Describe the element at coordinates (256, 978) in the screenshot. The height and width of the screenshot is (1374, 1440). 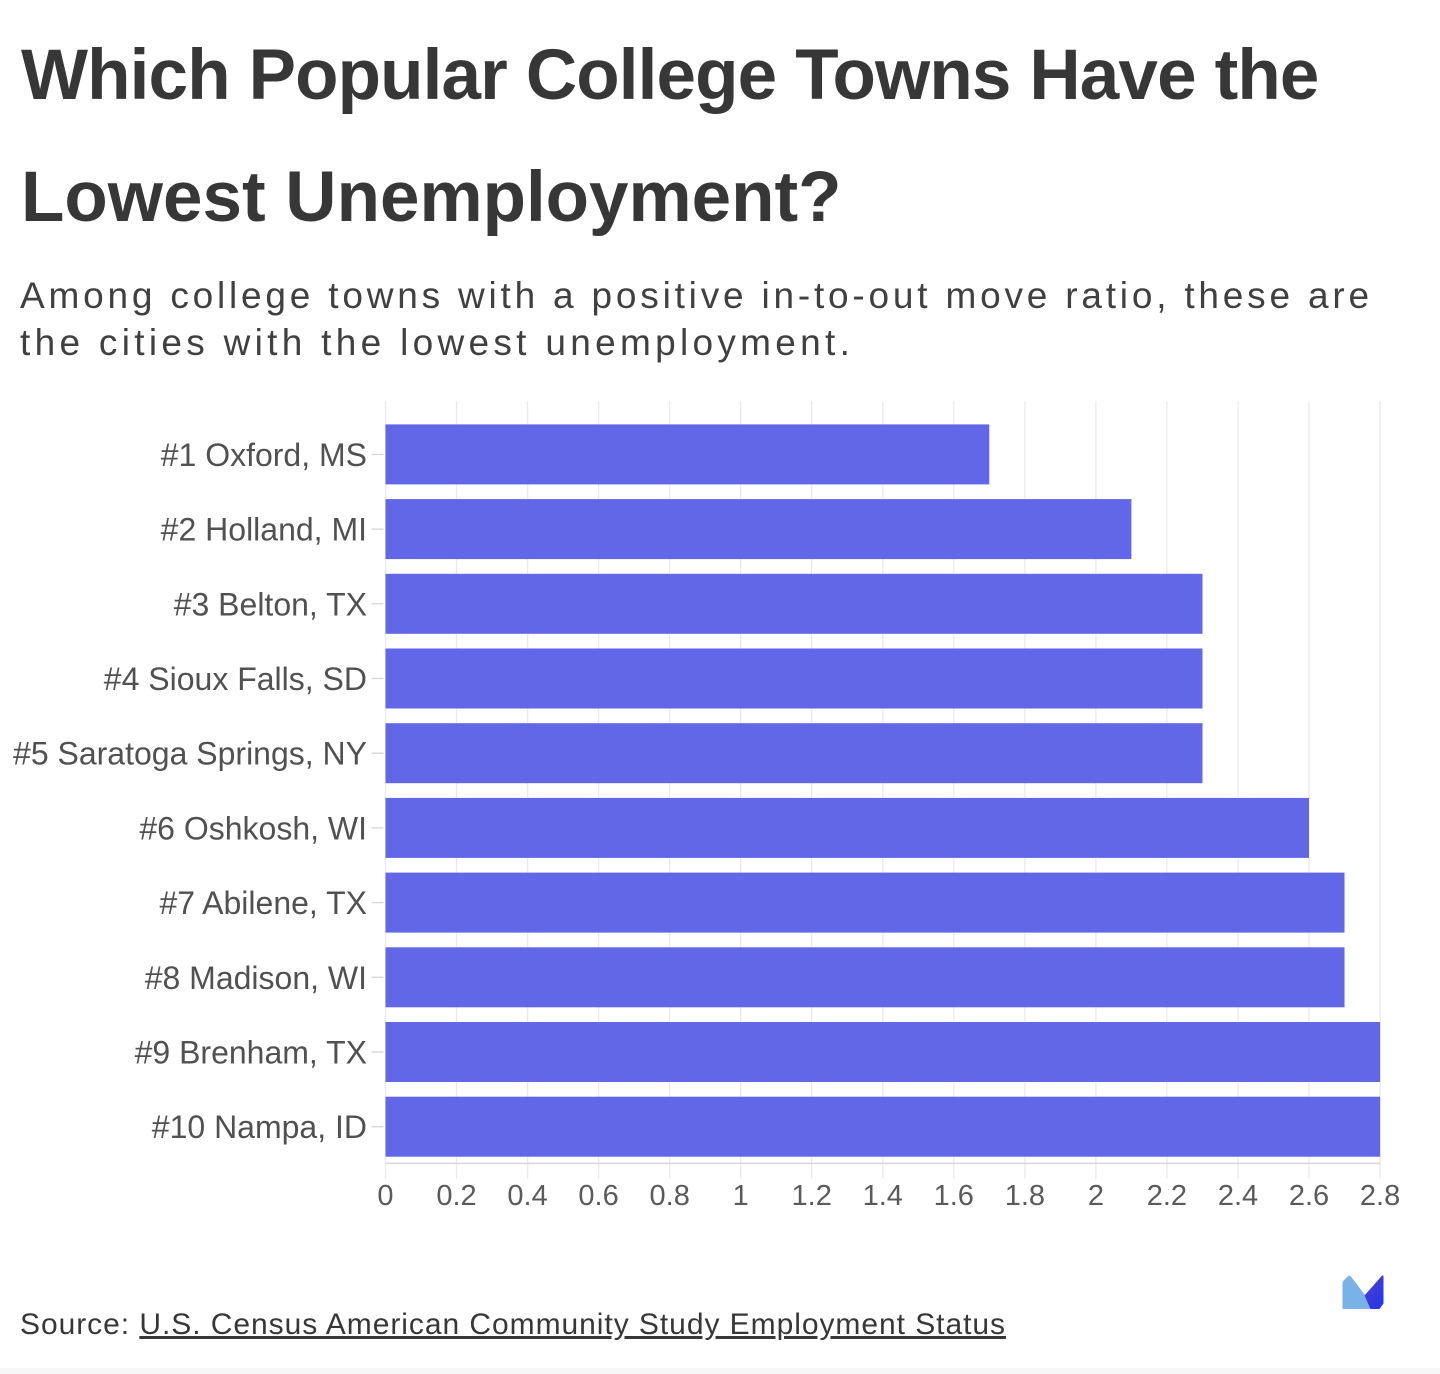
I see `svg-text: #8 Madison, WI` at that location.